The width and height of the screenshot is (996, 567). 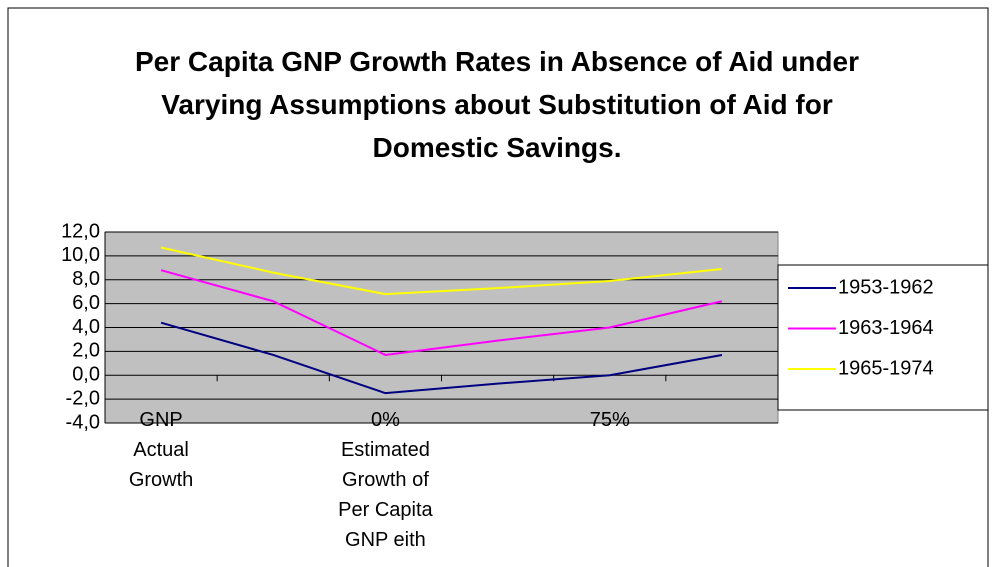 What do you see at coordinates (83, 398) in the screenshot?
I see `y-tick-label: -2,0` at bounding box center [83, 398].